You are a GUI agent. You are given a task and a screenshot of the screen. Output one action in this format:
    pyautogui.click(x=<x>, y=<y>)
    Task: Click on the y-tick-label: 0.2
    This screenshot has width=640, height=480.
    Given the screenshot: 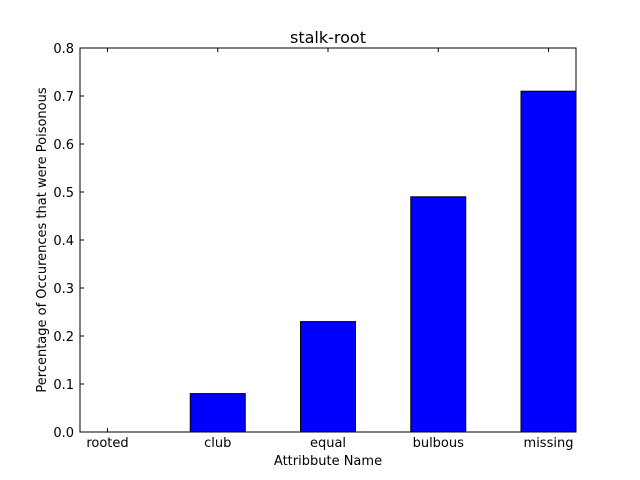 What is the action you would take?
    pyautogui.click(x=63, y=337)
    